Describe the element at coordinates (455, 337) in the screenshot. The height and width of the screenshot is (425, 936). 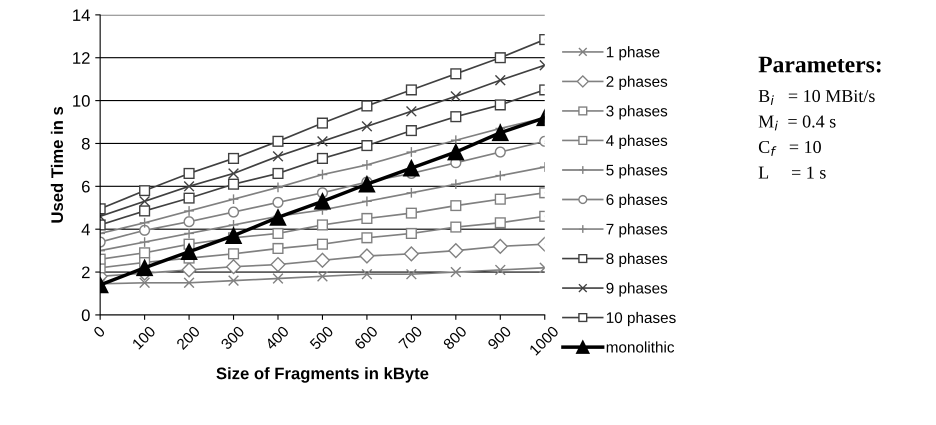
I see `x-tick-label: 800` at that location.